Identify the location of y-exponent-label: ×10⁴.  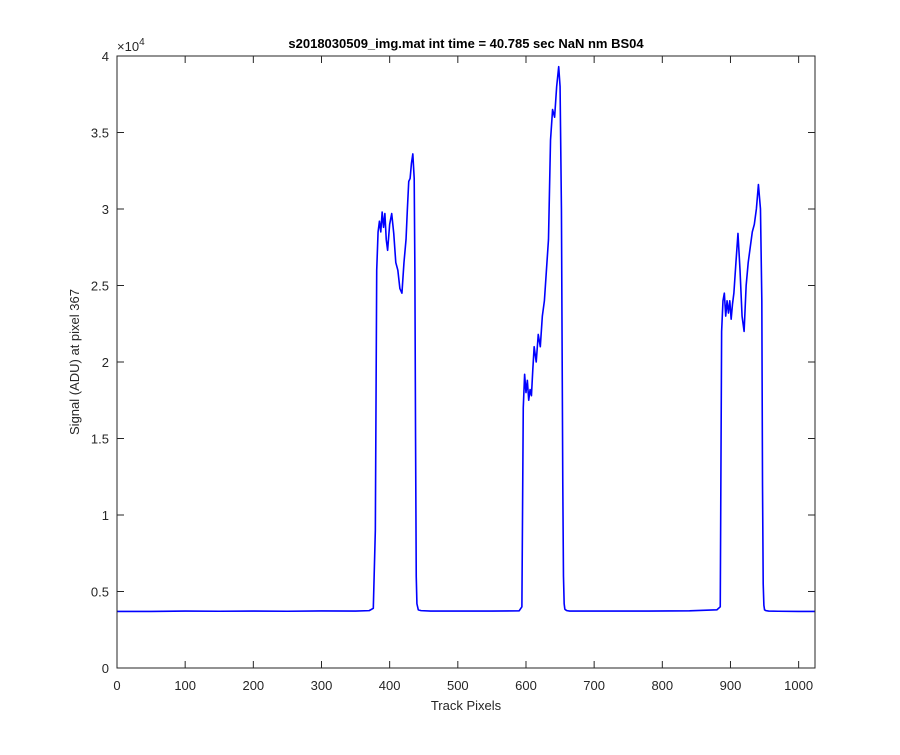
(131, 45).